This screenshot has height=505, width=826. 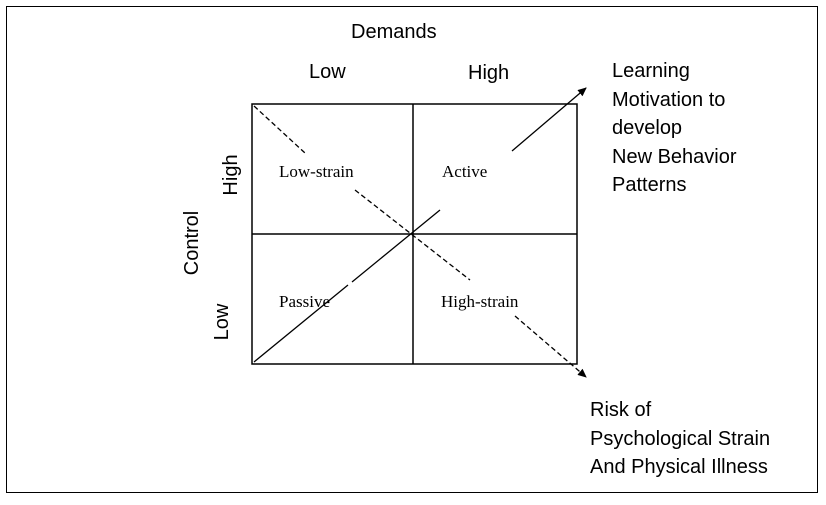 What do you see at coordinates (647, 128) in the screenshot?
I see `learning-outcome-line: develop` at bounding box center [647, 128].